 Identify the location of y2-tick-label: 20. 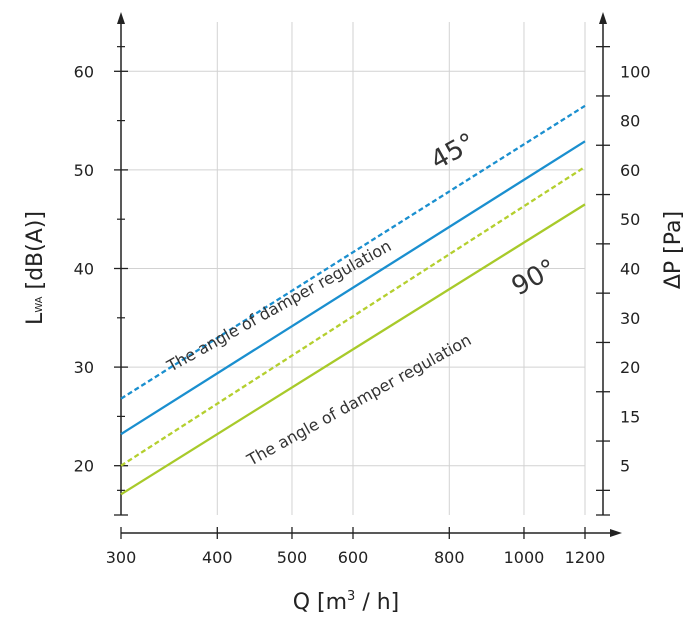
(630, 367).